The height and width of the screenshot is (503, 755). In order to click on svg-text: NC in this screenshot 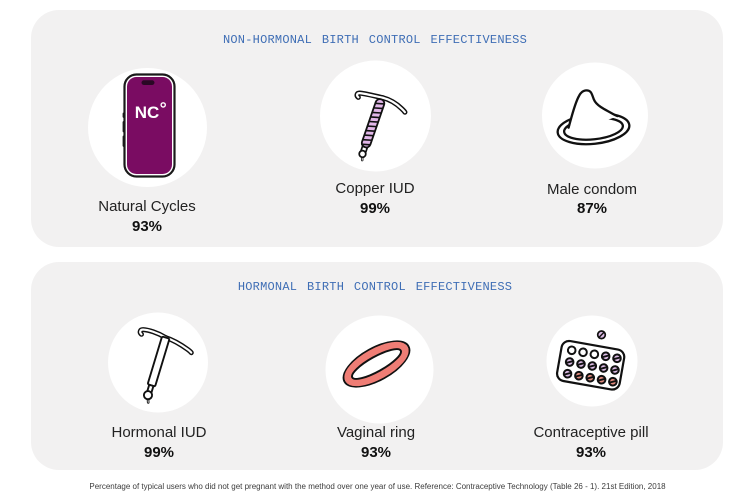, I will do `click(147, 112)`.